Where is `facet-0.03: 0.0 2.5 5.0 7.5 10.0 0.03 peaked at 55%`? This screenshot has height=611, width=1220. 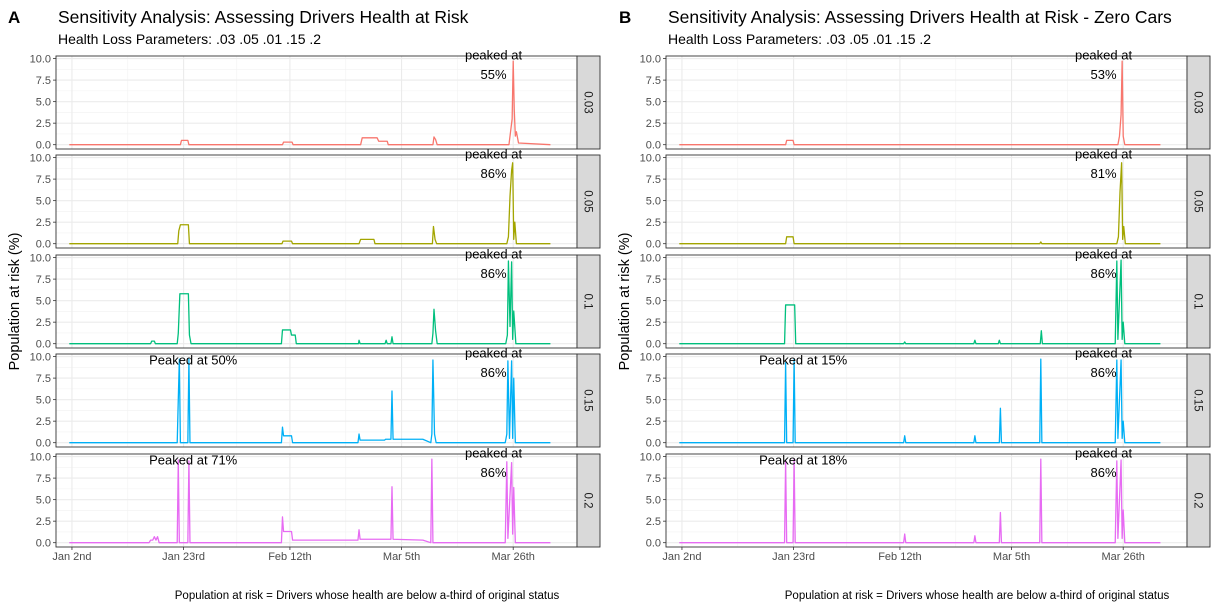
facet-0.03: 0.0 2.5 5.0 7.5 10.0 0.03 peaked at 55% is located at coordinates (315, 99).